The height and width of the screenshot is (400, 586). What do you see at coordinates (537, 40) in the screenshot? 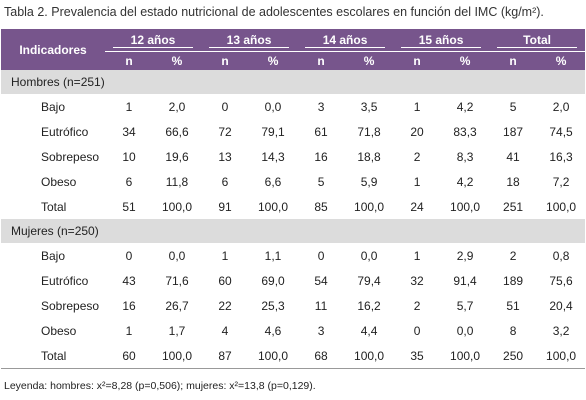
I see `group-header: Total` at bounding box center [537, 40].